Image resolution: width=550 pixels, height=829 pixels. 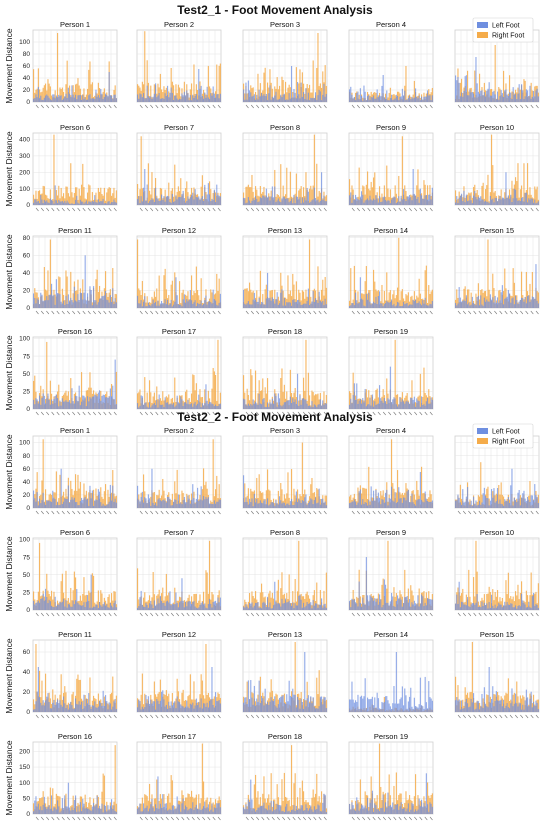 I want to click on subplot-title: Person 19, so click(x=391, y=331).